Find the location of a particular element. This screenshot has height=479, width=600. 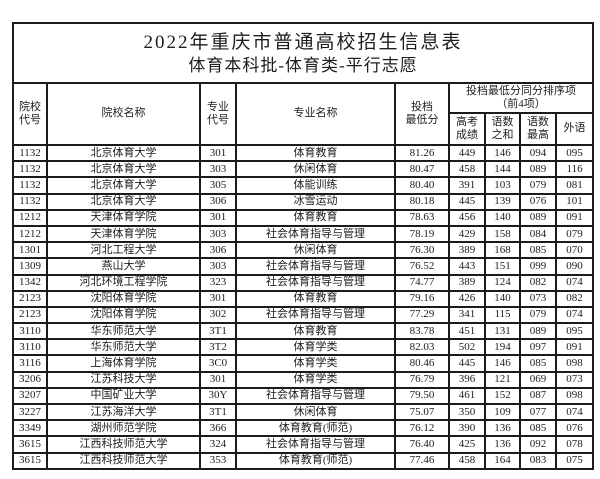

header-major-name: 专业名称 is located at coordinates (315, 114).